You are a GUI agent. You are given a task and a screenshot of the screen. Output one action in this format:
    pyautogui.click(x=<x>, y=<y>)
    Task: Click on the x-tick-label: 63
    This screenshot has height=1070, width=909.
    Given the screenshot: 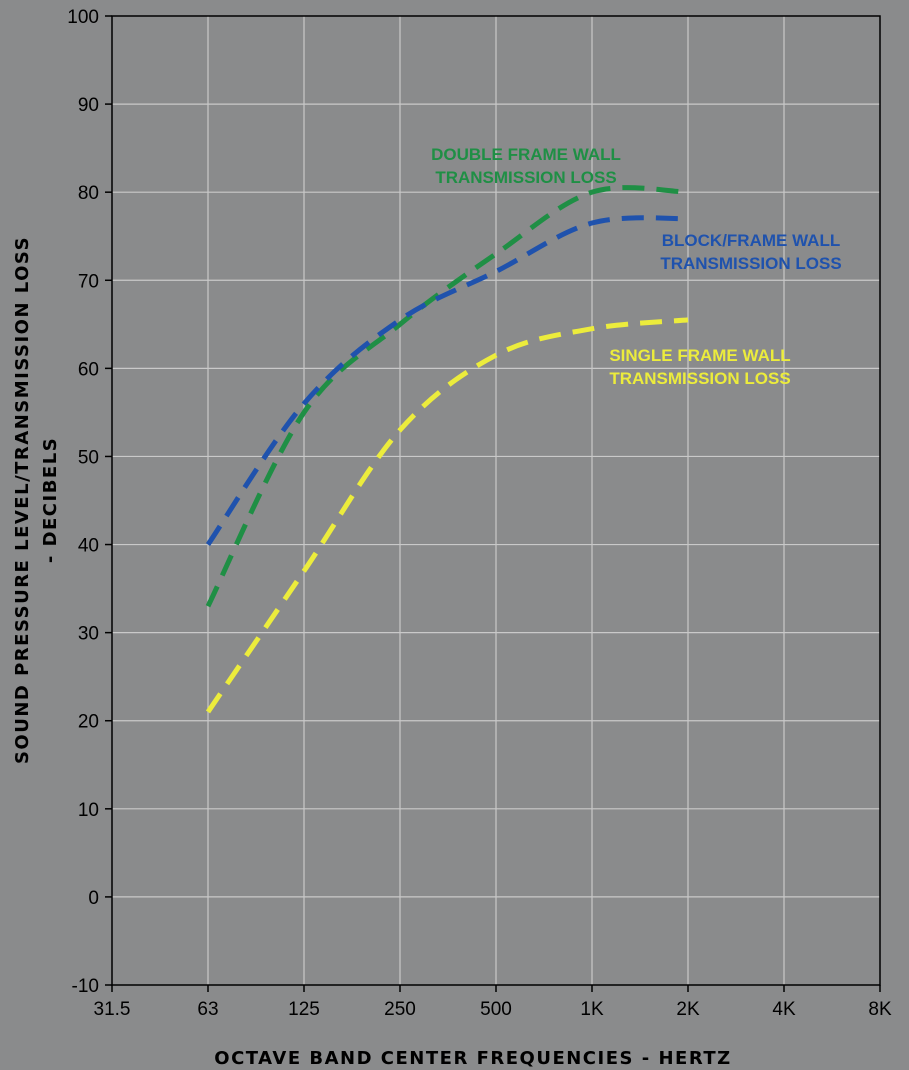 What is the action you would take?
    pyautogui.click(x=207, y=1009)
    